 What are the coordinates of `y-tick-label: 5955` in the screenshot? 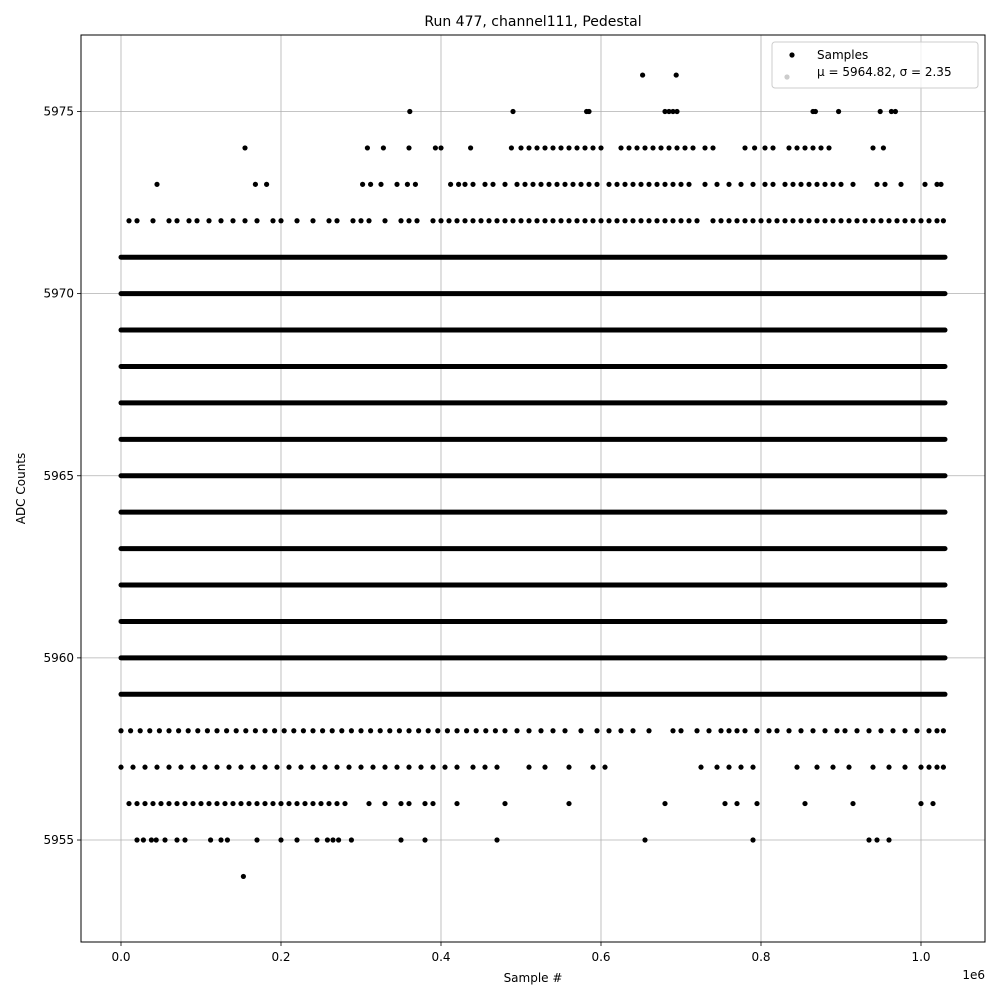 It's located at (58, 840).